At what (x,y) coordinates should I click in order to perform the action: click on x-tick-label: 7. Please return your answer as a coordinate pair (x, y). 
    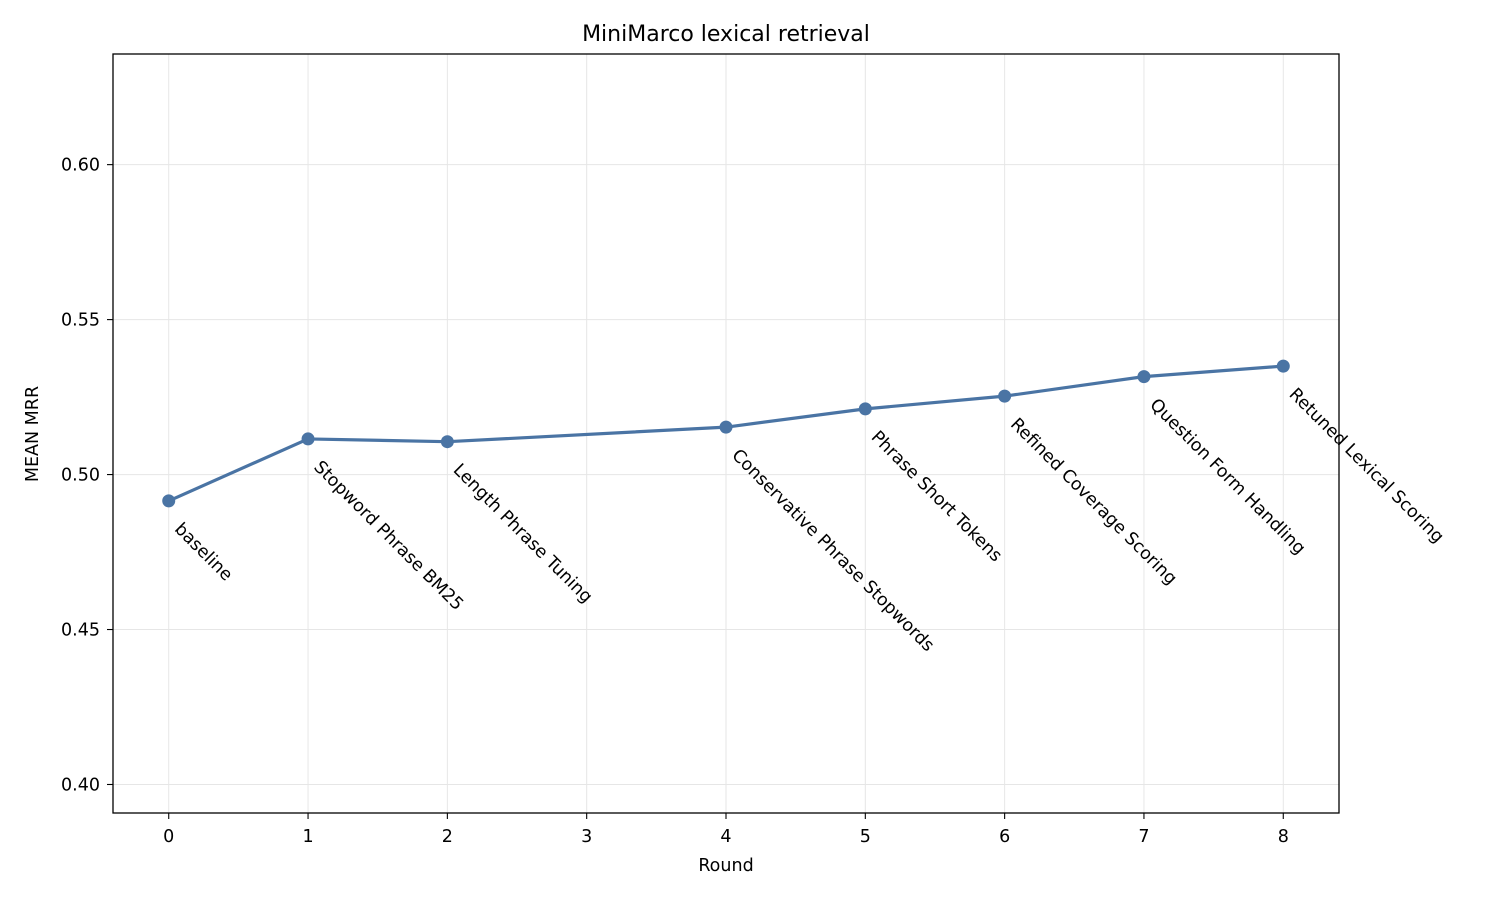
    Looking at the image, I should click on (1143, 837).